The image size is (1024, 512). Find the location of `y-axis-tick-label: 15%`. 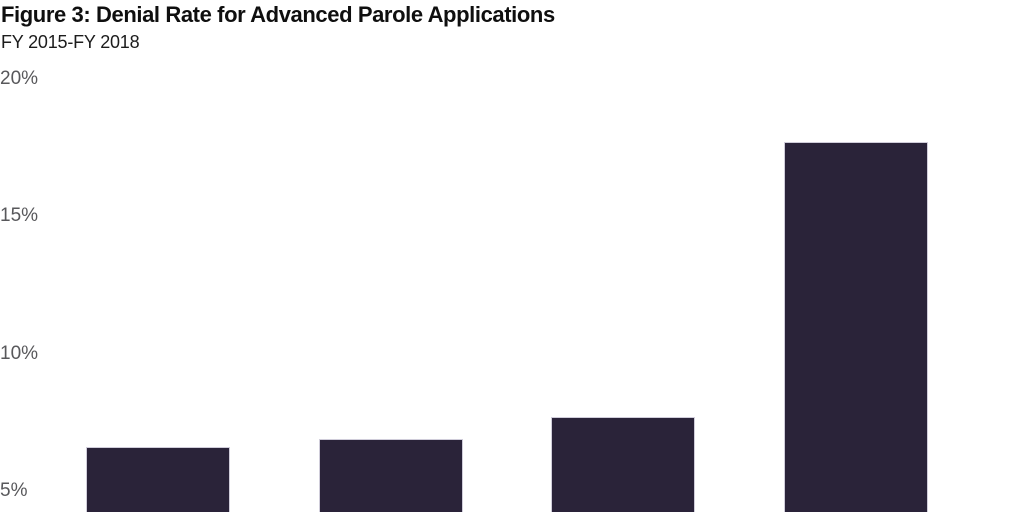

y-axis-tick-label: 15% is located at coordinates (19, 216).